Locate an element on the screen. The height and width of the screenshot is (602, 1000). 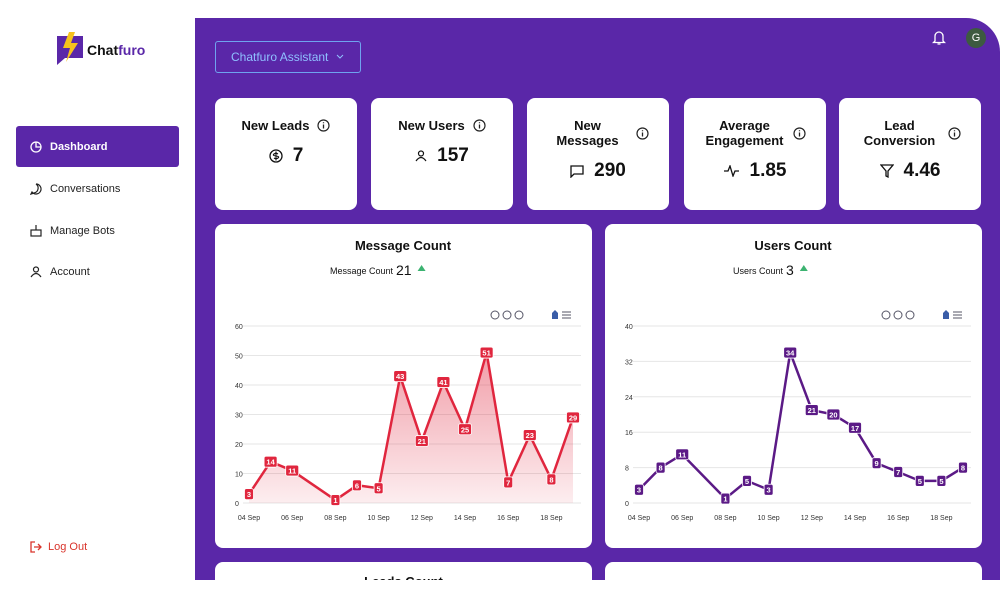
nav-item: Conversations is located at coordinates (97, 188).